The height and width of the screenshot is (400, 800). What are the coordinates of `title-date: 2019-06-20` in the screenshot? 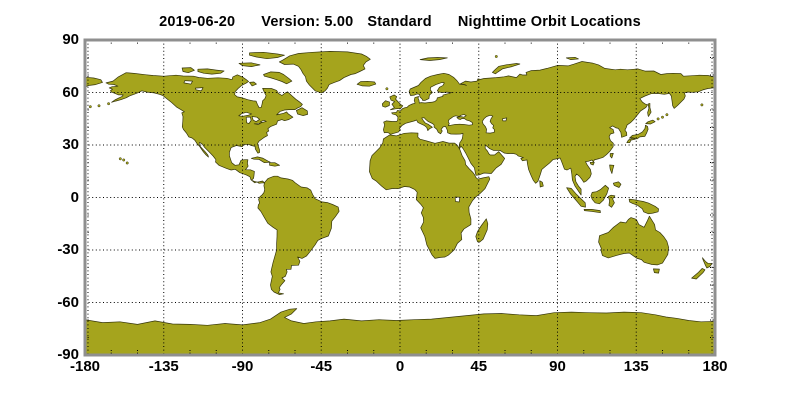 It's located at (197, 22).